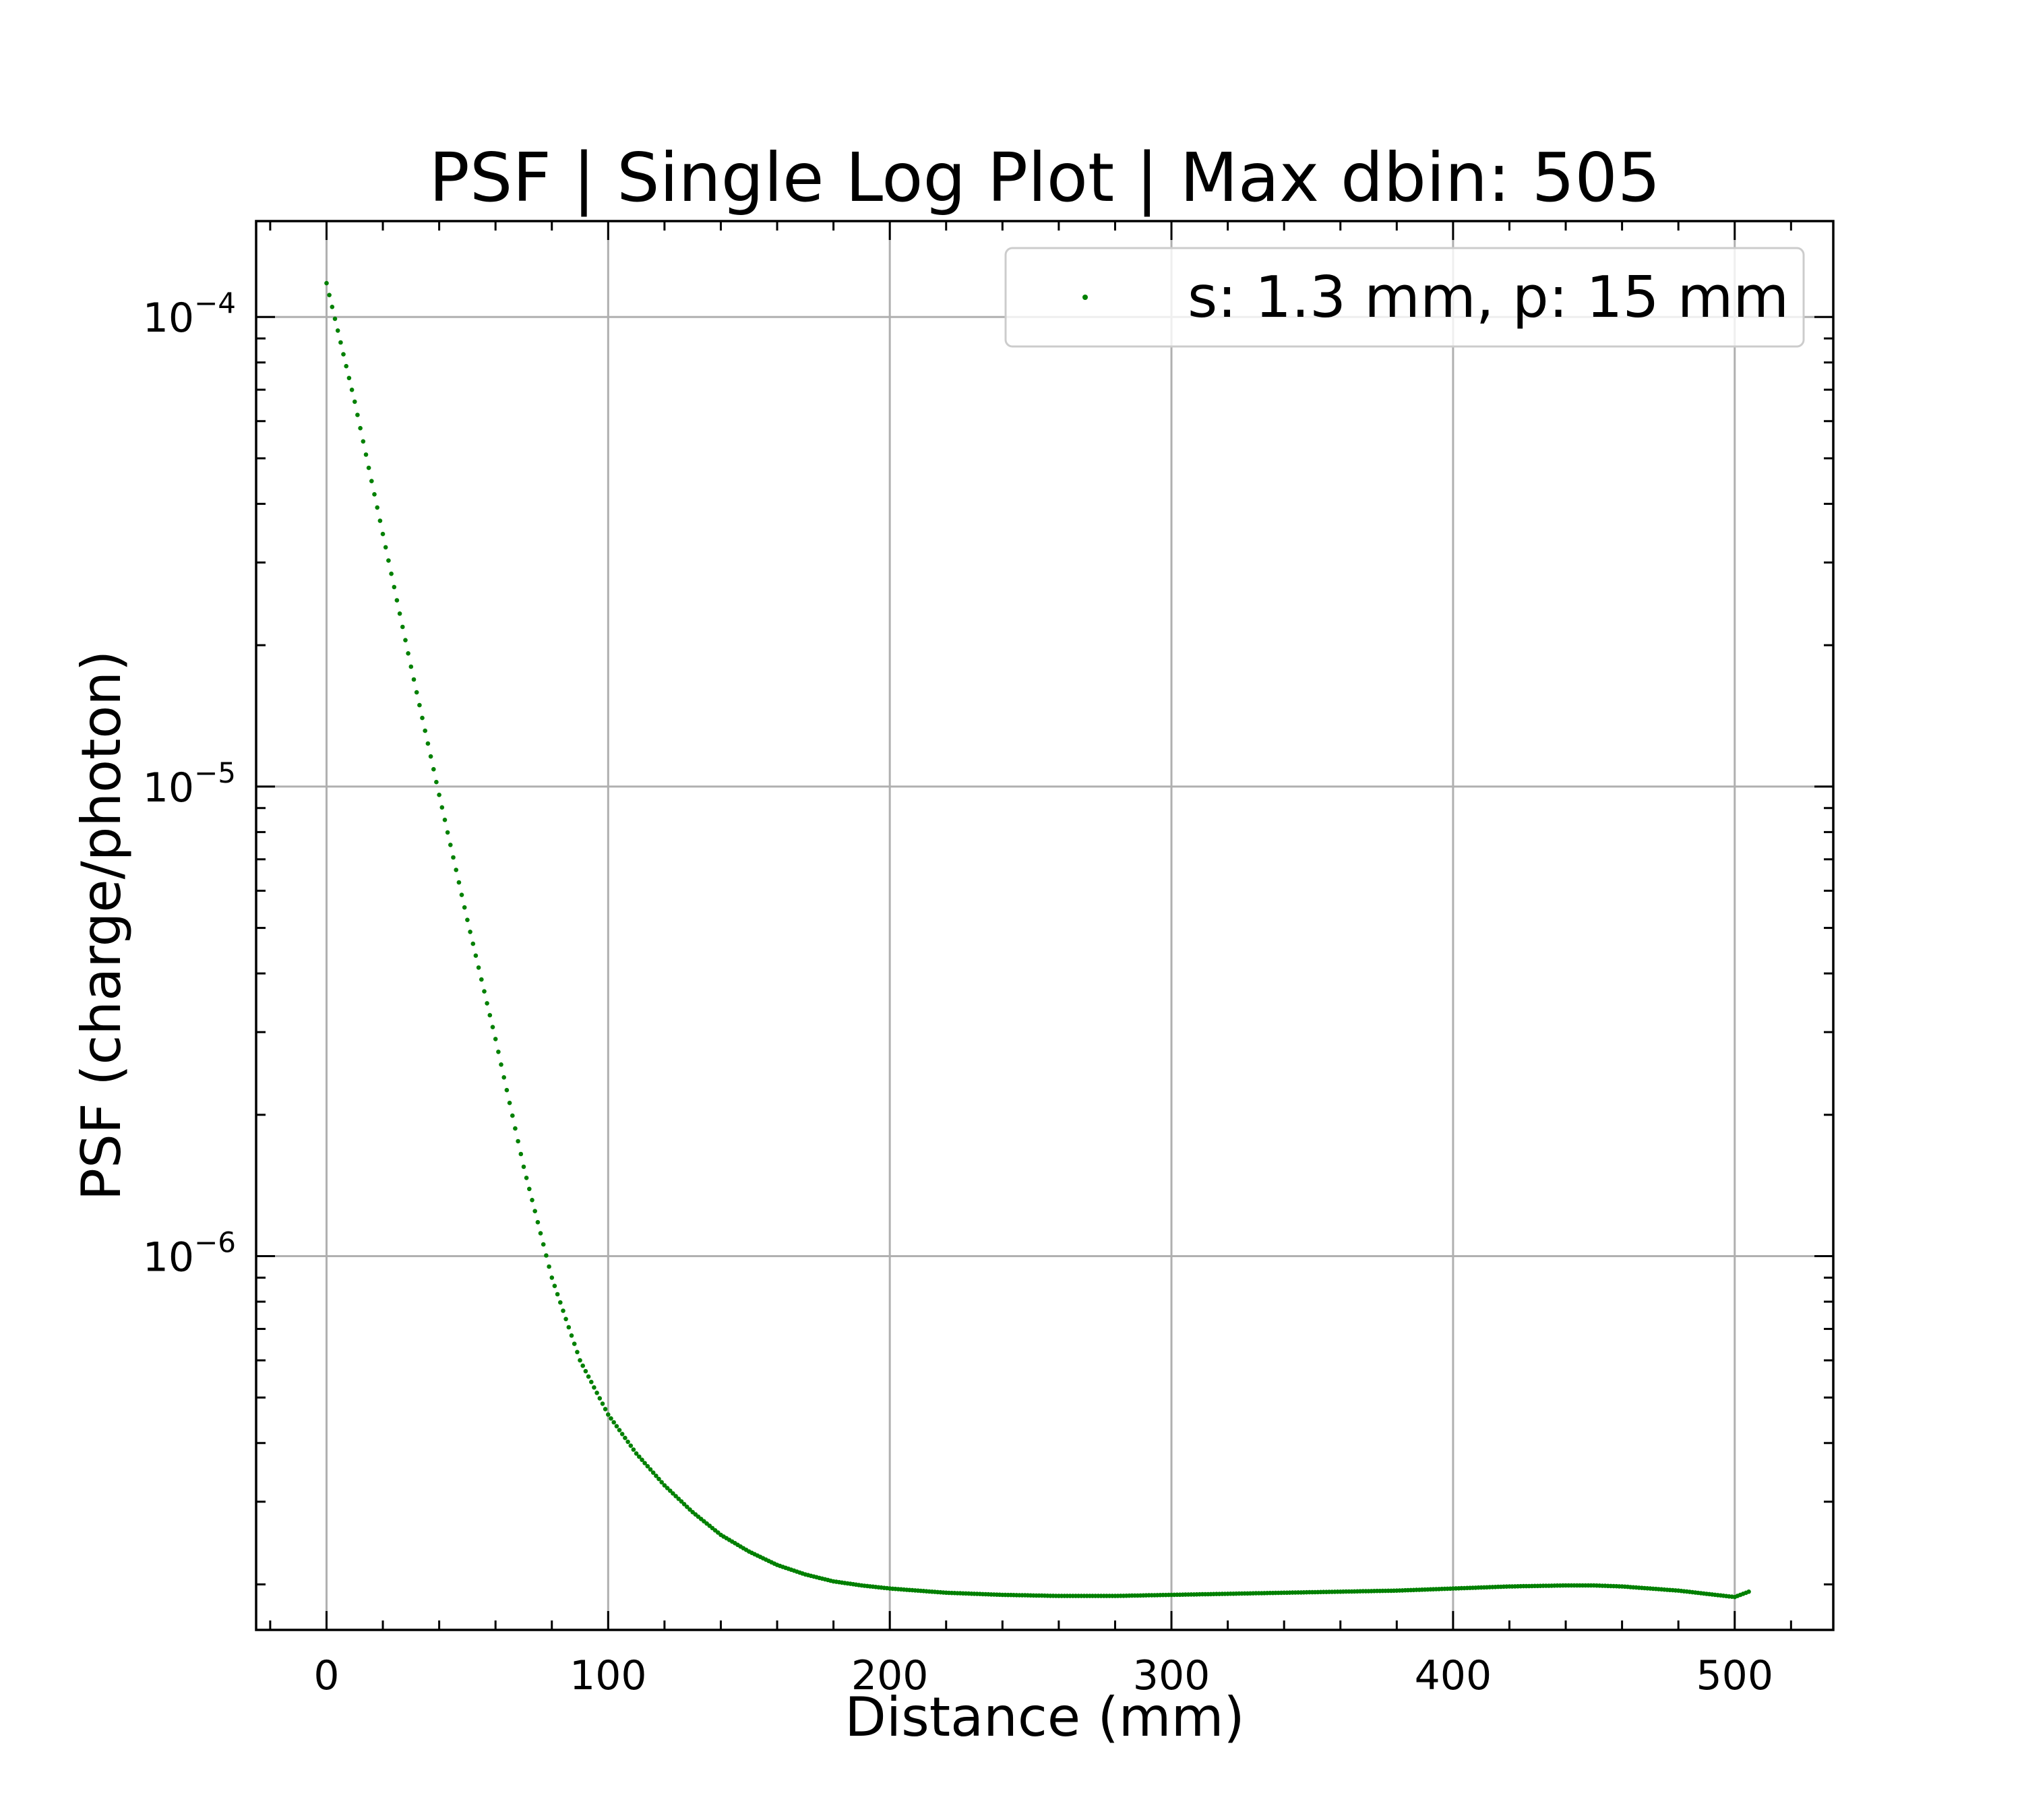  What do you see at coordinates (189, 314) in the screenshot?
I see `y-tick-label: 10⁻⁴` at bounding box center [189, 314].